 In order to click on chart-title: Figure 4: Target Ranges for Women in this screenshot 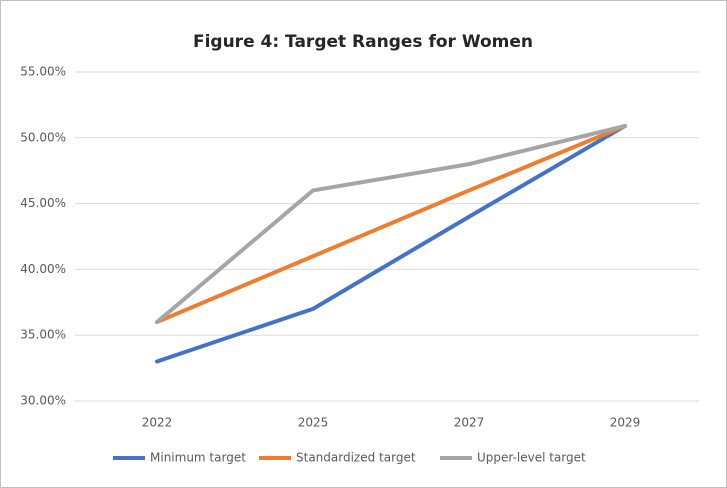, I will do `click(363, 42)`.